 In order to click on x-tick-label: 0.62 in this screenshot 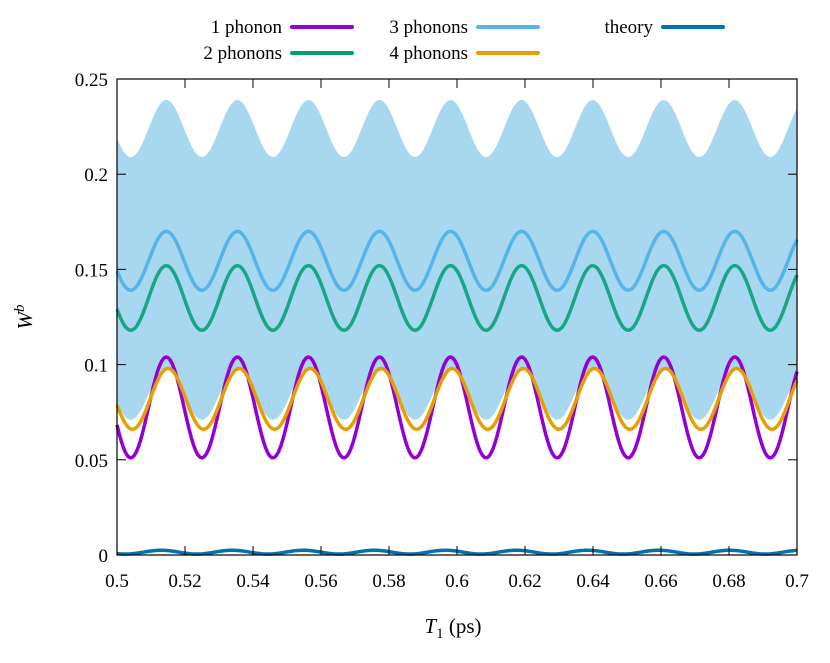, I will do `click(524, 581)`.